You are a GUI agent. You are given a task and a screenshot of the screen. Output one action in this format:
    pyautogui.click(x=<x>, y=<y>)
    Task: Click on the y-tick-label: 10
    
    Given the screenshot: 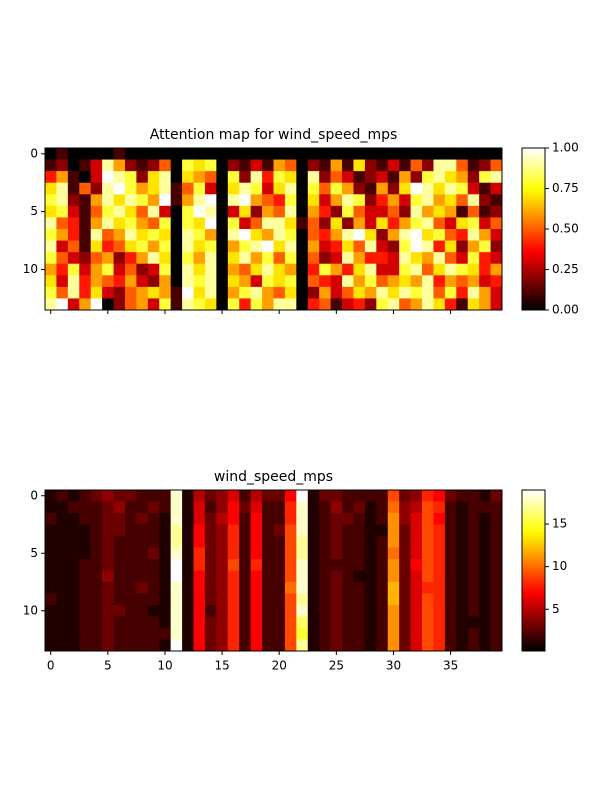 What is the action you would take?
    pyautogui.click(x=30, y=269)
    